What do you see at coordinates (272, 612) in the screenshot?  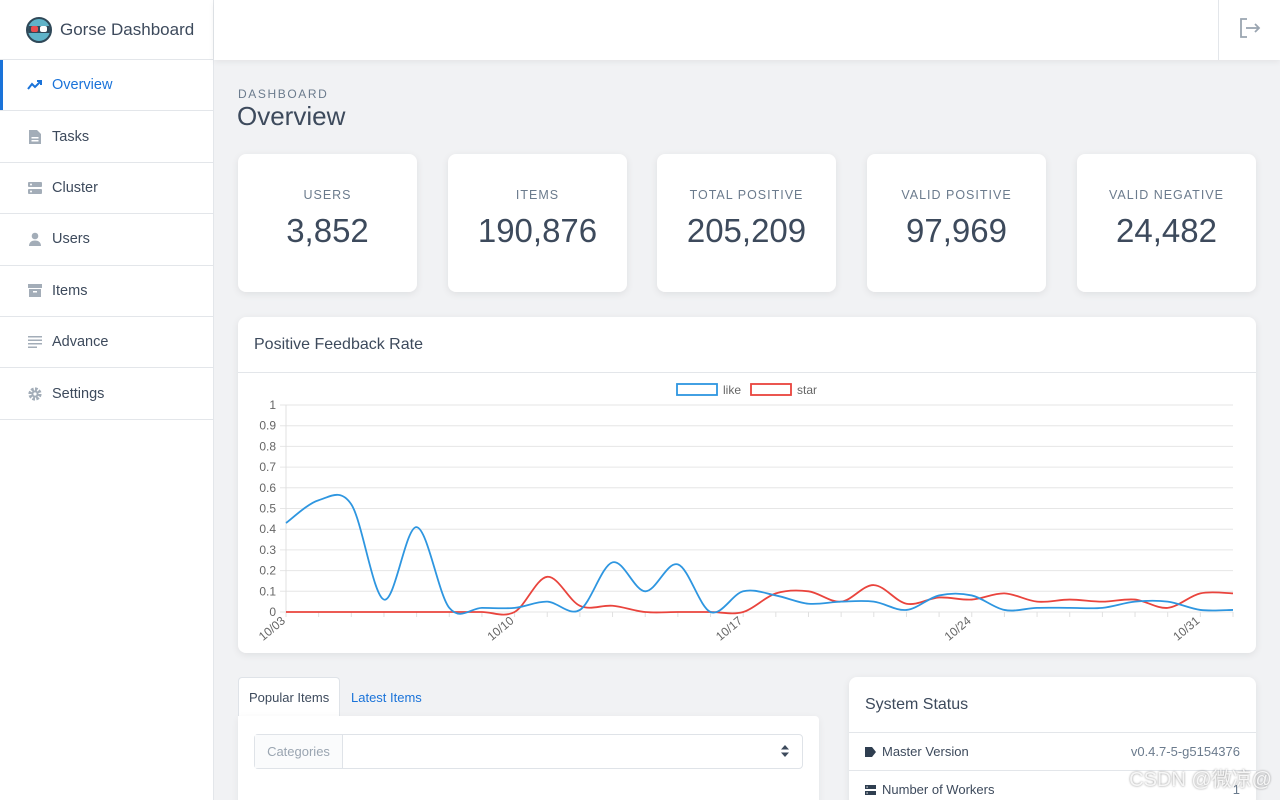 I see `y-tick-label: 0` at bounding box center [272, 612].